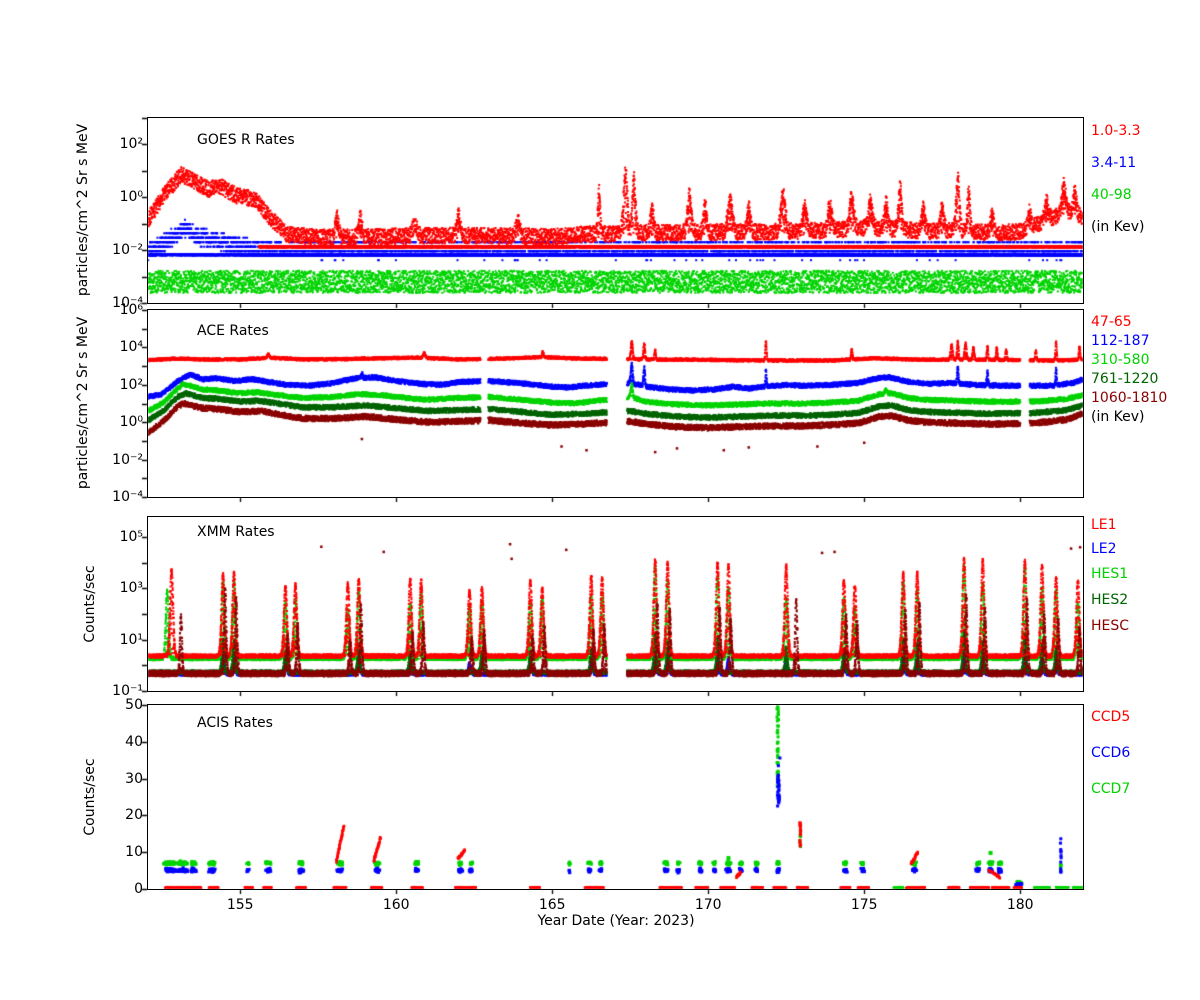 Image resolution: width=1200 pixels, height=1000 pixels. I want to click on ytick-ace-4: 10⁴, so click(131, 347).